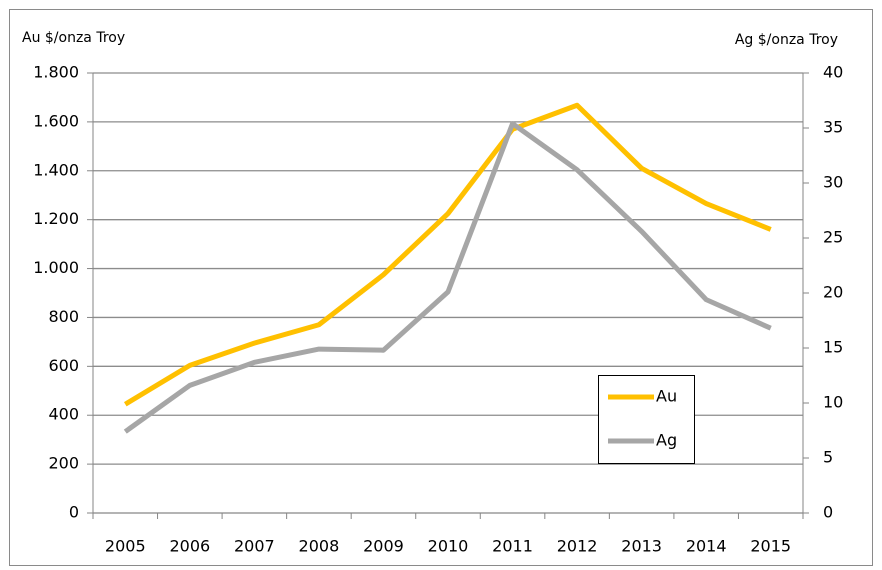 This screenshot has width=882, height=570. Describe the element at coordinates (63, 463) in the screenshot. I see `y-tick-label: 200` at that location.